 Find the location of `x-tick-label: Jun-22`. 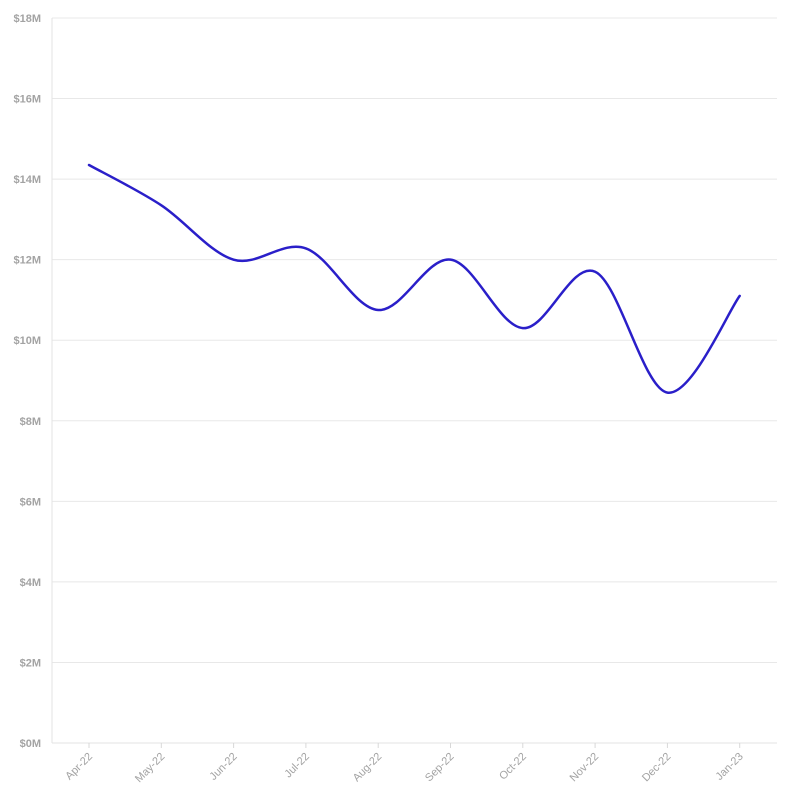

x-tick-label: Jun-22 is located at coordinates (223, 767).